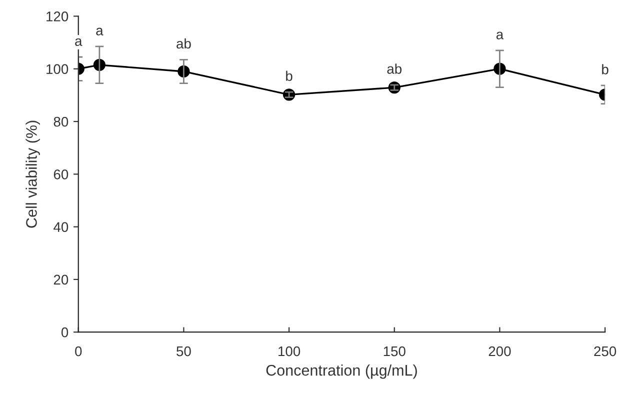 This screenshot has height=405, width=627. What do you see at coordinates (64, 332) in the screenshot?
I see `y-tick-label: 0` at bounding box center [64, 332].